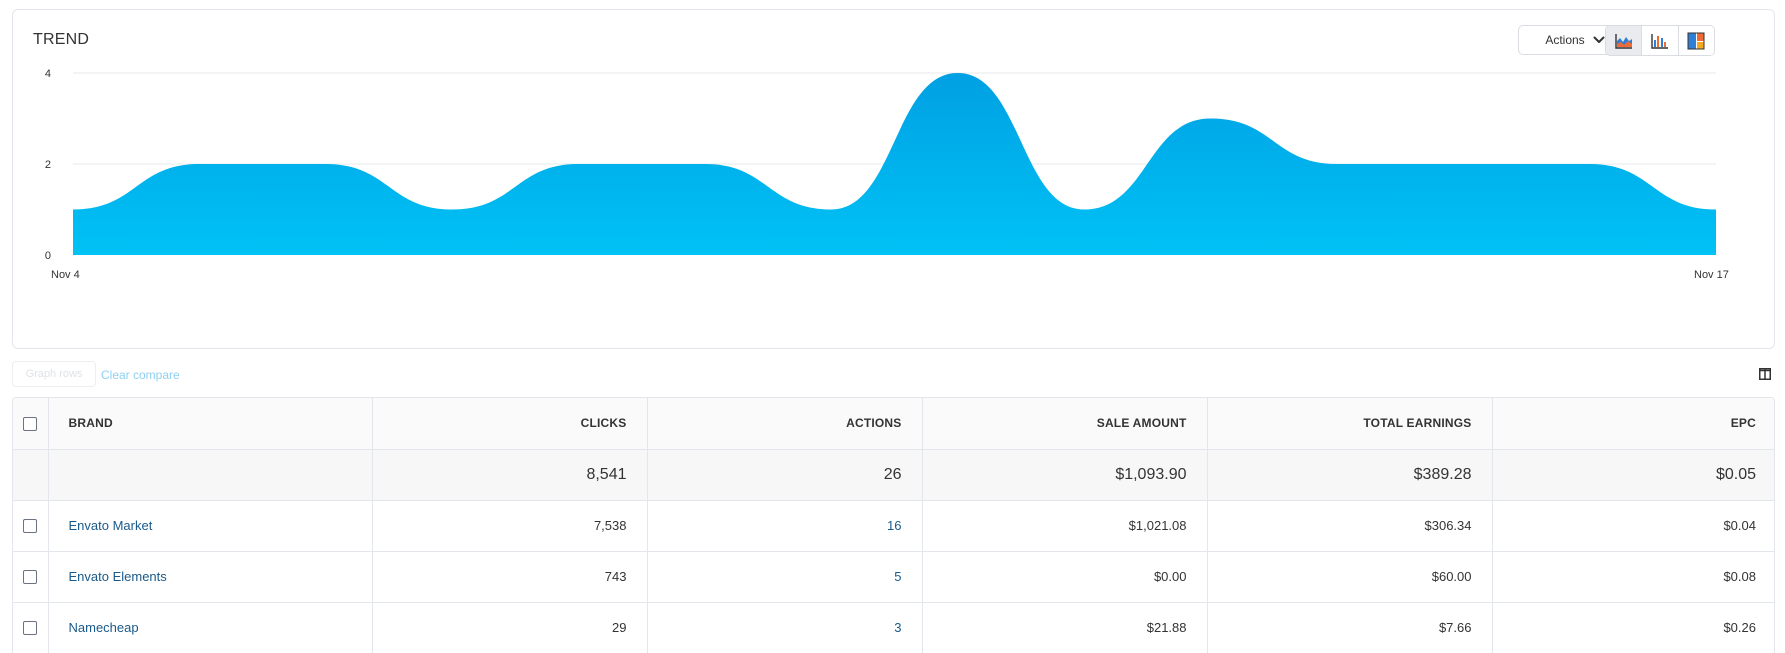 This screenshot has width=1785, height=653. I want to click on brand-link: Namecheap, so click(103, 627).